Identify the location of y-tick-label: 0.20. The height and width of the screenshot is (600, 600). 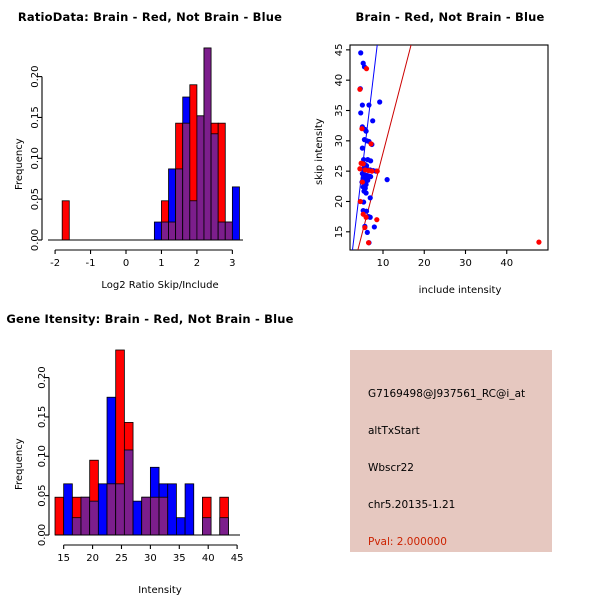
(42, 377).